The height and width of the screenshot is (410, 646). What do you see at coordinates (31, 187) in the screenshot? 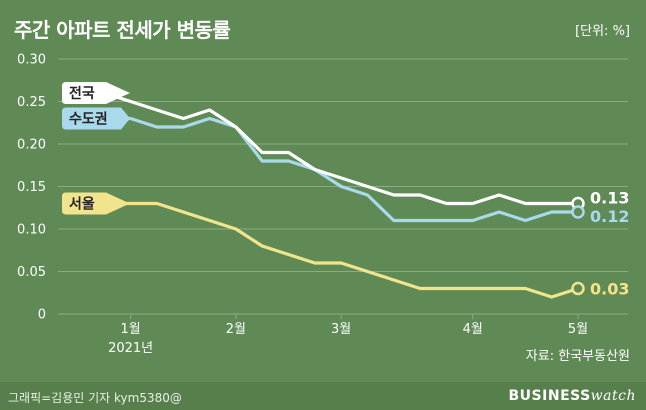
I see `y-tick-label: 0.15` at bounding box center [31, 187].